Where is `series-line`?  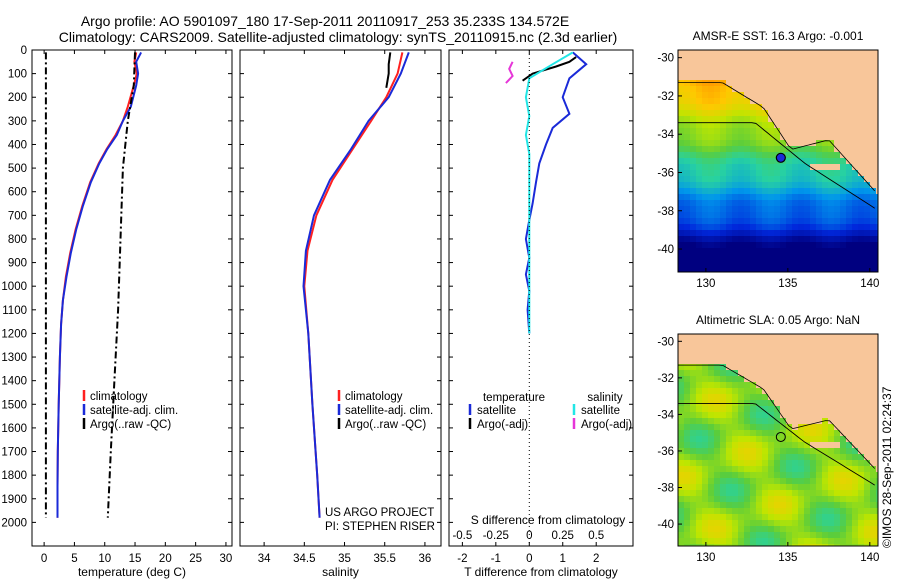
series-line is located at coordinates (388, 70).